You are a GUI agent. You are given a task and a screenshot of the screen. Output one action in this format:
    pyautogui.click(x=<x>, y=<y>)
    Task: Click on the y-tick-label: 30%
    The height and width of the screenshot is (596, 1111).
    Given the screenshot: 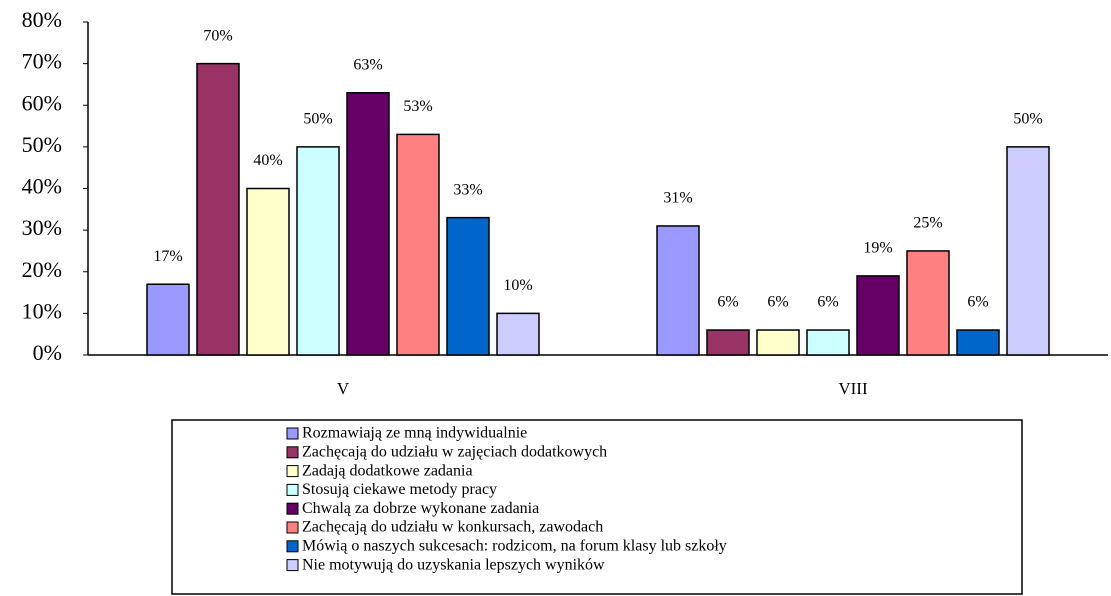 What is the action you would take?
    pyautogui.click(x=42, y=227)
    